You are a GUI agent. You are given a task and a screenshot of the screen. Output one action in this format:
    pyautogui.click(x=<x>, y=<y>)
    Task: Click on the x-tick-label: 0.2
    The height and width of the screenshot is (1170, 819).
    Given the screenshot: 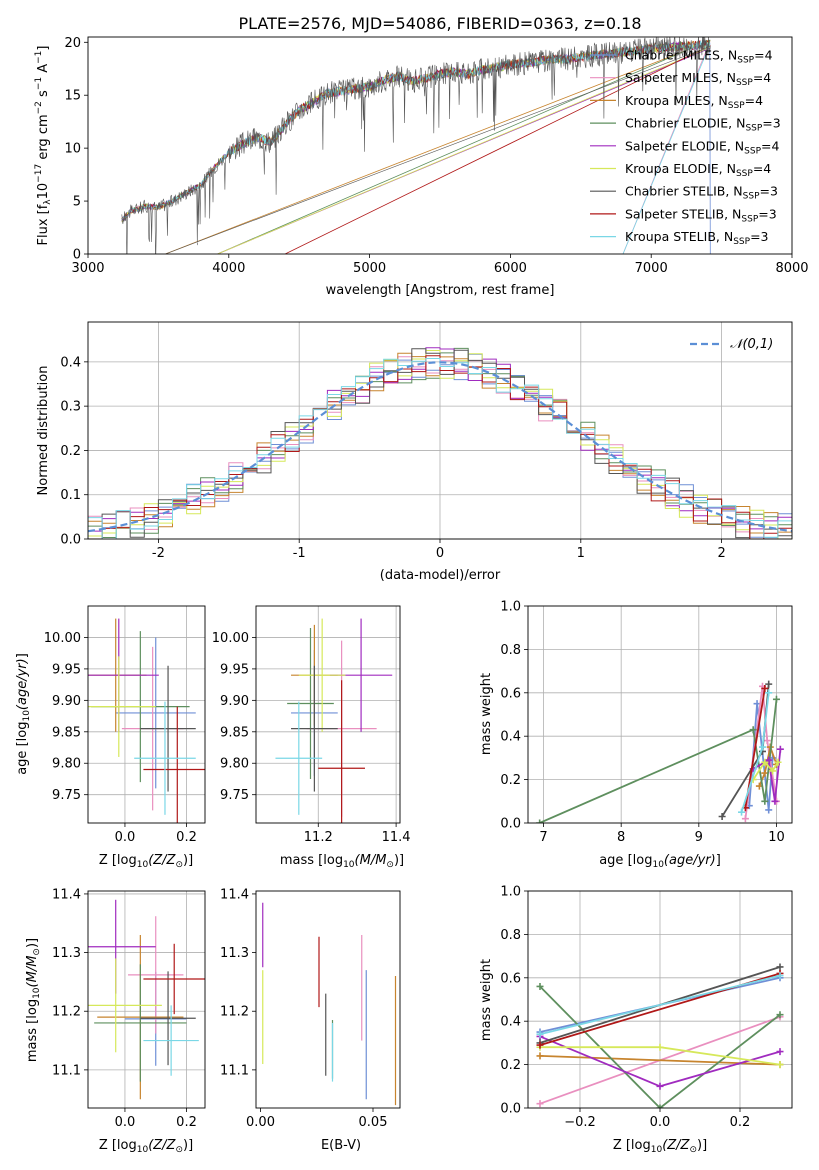 What is the action you would take?
    pyautogui.click(x=186, y=837)
    